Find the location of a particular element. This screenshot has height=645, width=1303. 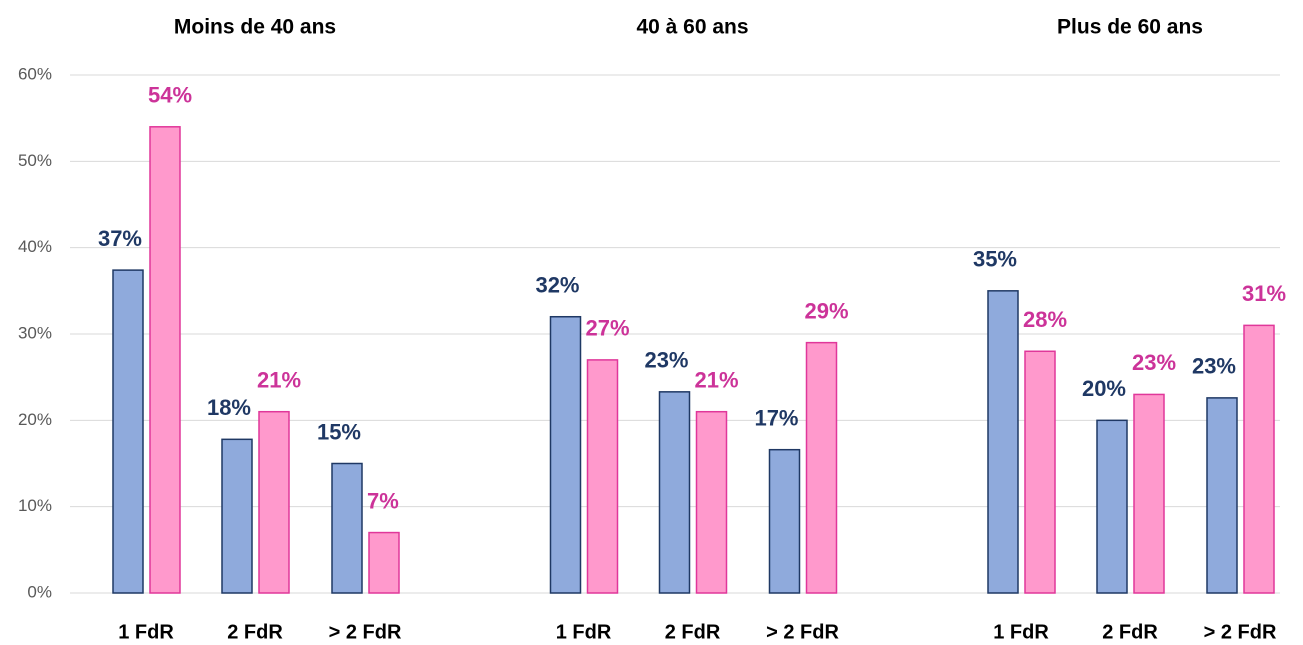

panel-title: Plus de 60 ans is located at coordinates (1130, 27).